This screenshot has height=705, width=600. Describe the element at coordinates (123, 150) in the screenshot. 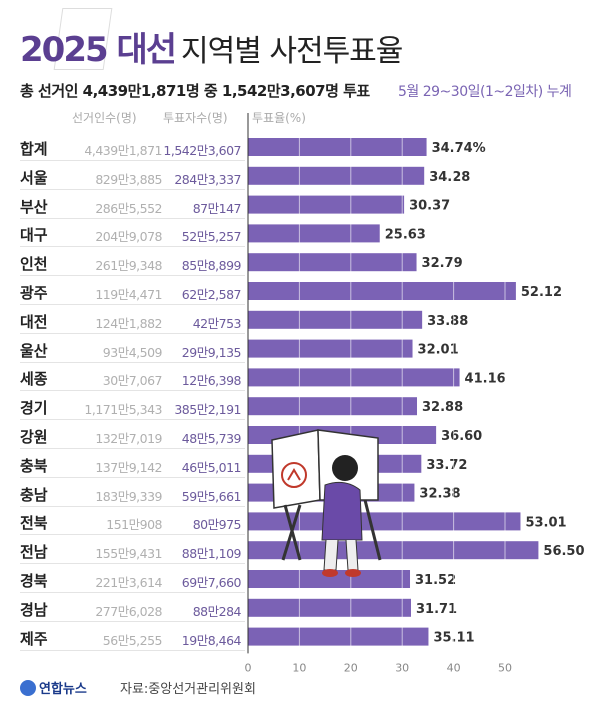

I see `electors-value: 4,439만1,871` at that location.